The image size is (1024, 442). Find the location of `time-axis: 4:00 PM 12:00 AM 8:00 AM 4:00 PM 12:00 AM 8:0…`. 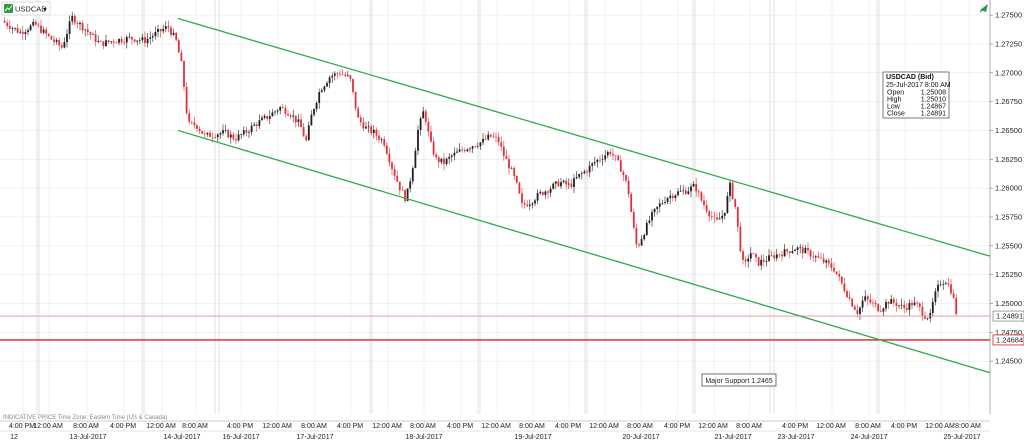

time-axis: 4:00 PM 12:00 AM 8:00 AM 4:00 PM 12:00 AM 8:0… is located at coordinates (495, 426).